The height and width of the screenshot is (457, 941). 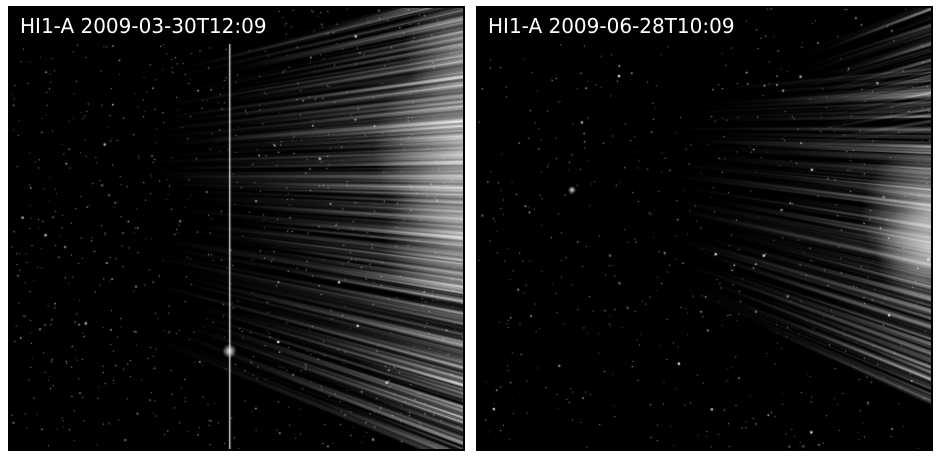 What do you see at coordinates (610, 26) in the screenshot?
I see `panel-title-right: HI1-A 2009-06-28T10:09` at bounding box center [610, 26].